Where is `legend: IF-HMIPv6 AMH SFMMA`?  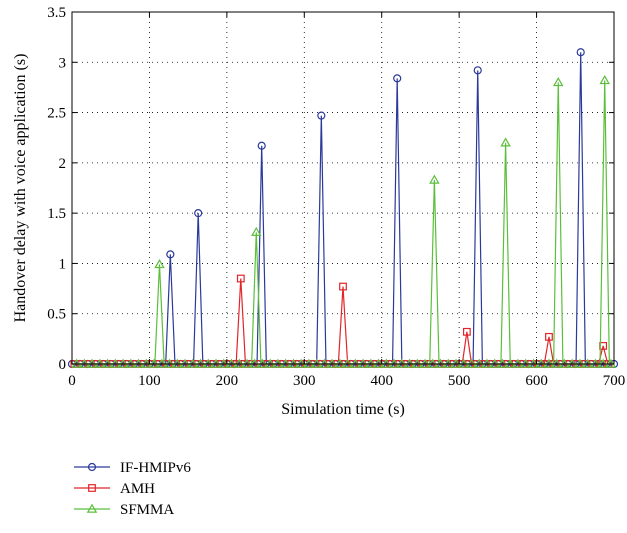 legend: IF-HMIPv6 AMH SFMMA is located at coordinates (132, 489).